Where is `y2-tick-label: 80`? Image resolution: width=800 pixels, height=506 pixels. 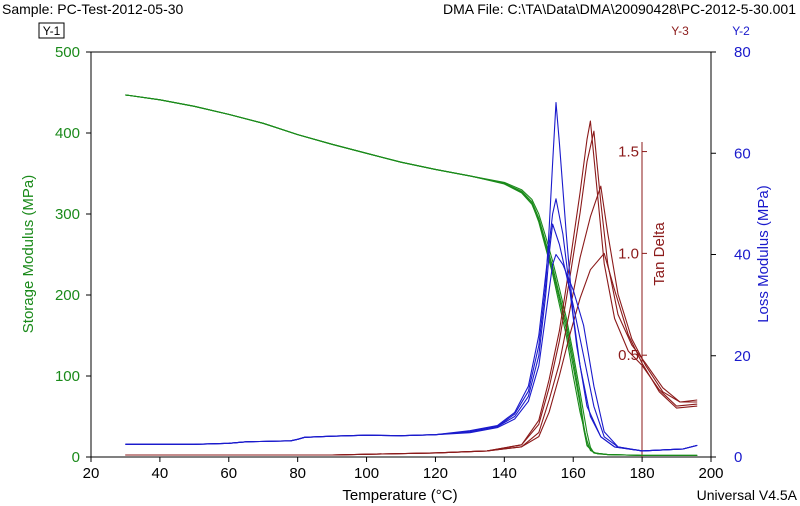 y2-tick-label: 80 is located at coordinates (742, 52).